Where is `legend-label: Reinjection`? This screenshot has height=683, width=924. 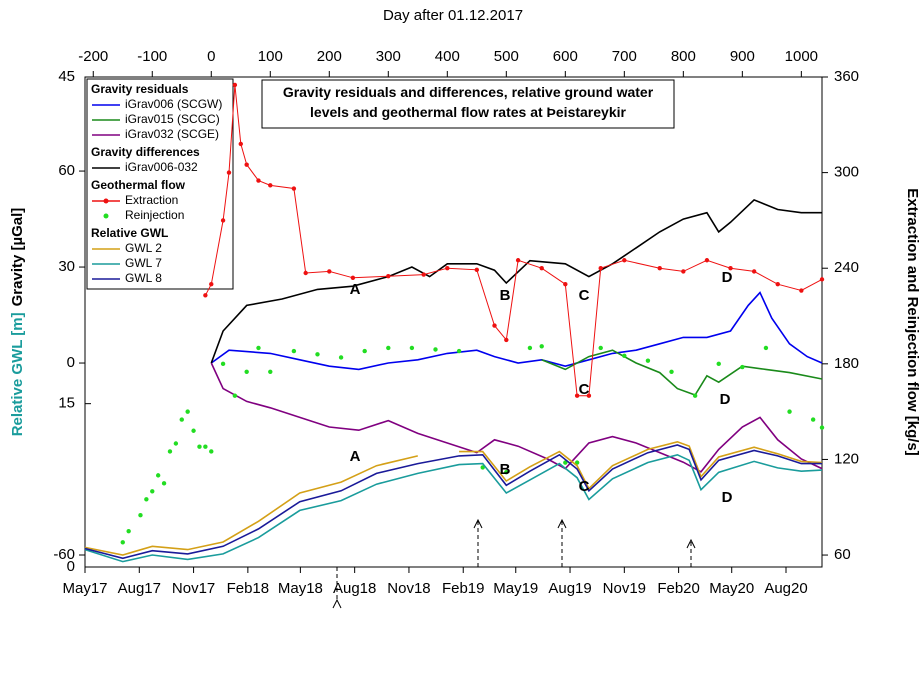
legend-label: Reinjection is located at coordinates (154, 215).